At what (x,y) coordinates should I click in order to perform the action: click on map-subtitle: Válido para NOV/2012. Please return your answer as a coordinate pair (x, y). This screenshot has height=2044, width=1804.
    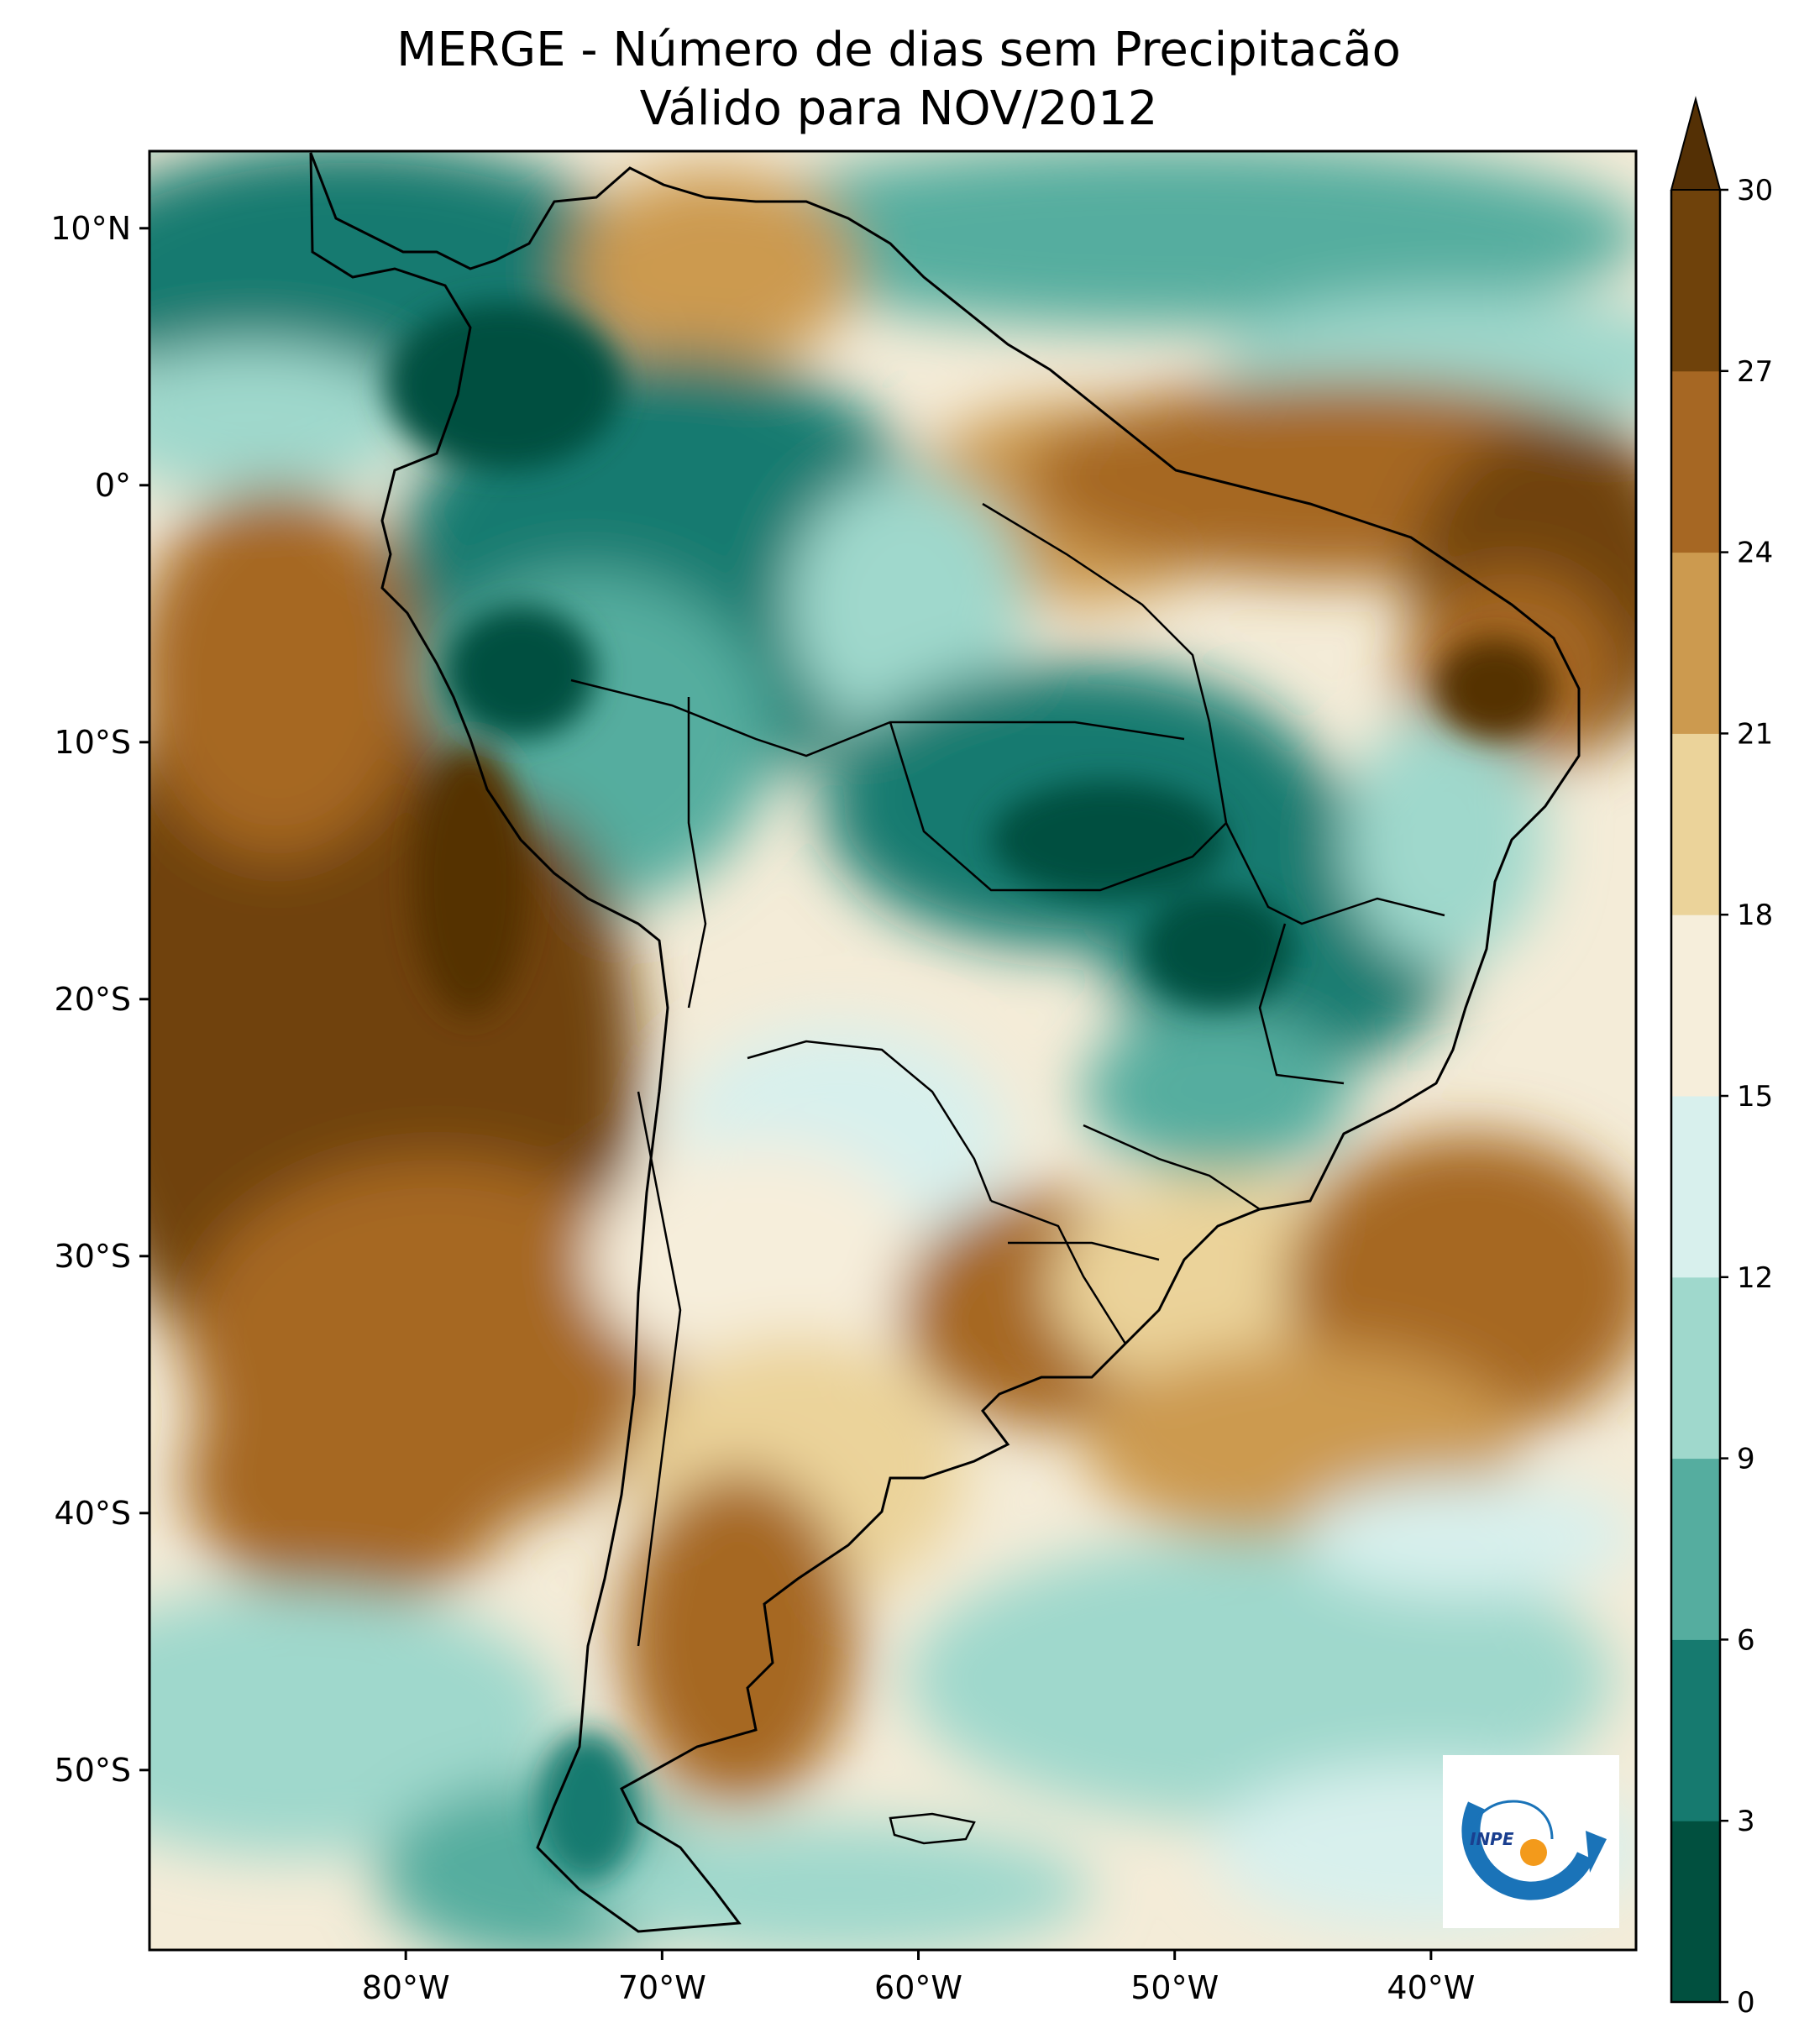
    Looking at the image, I should click on (898, 108).